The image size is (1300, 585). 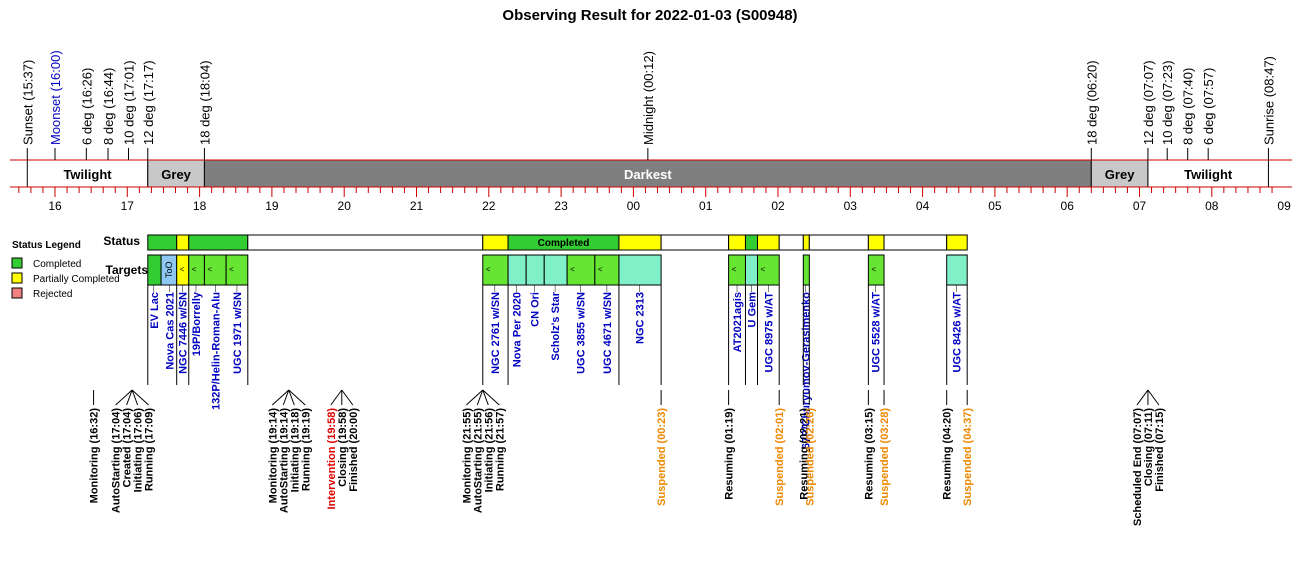 I want to click on hour-tick-label: 21, so click(x=417, y=206).